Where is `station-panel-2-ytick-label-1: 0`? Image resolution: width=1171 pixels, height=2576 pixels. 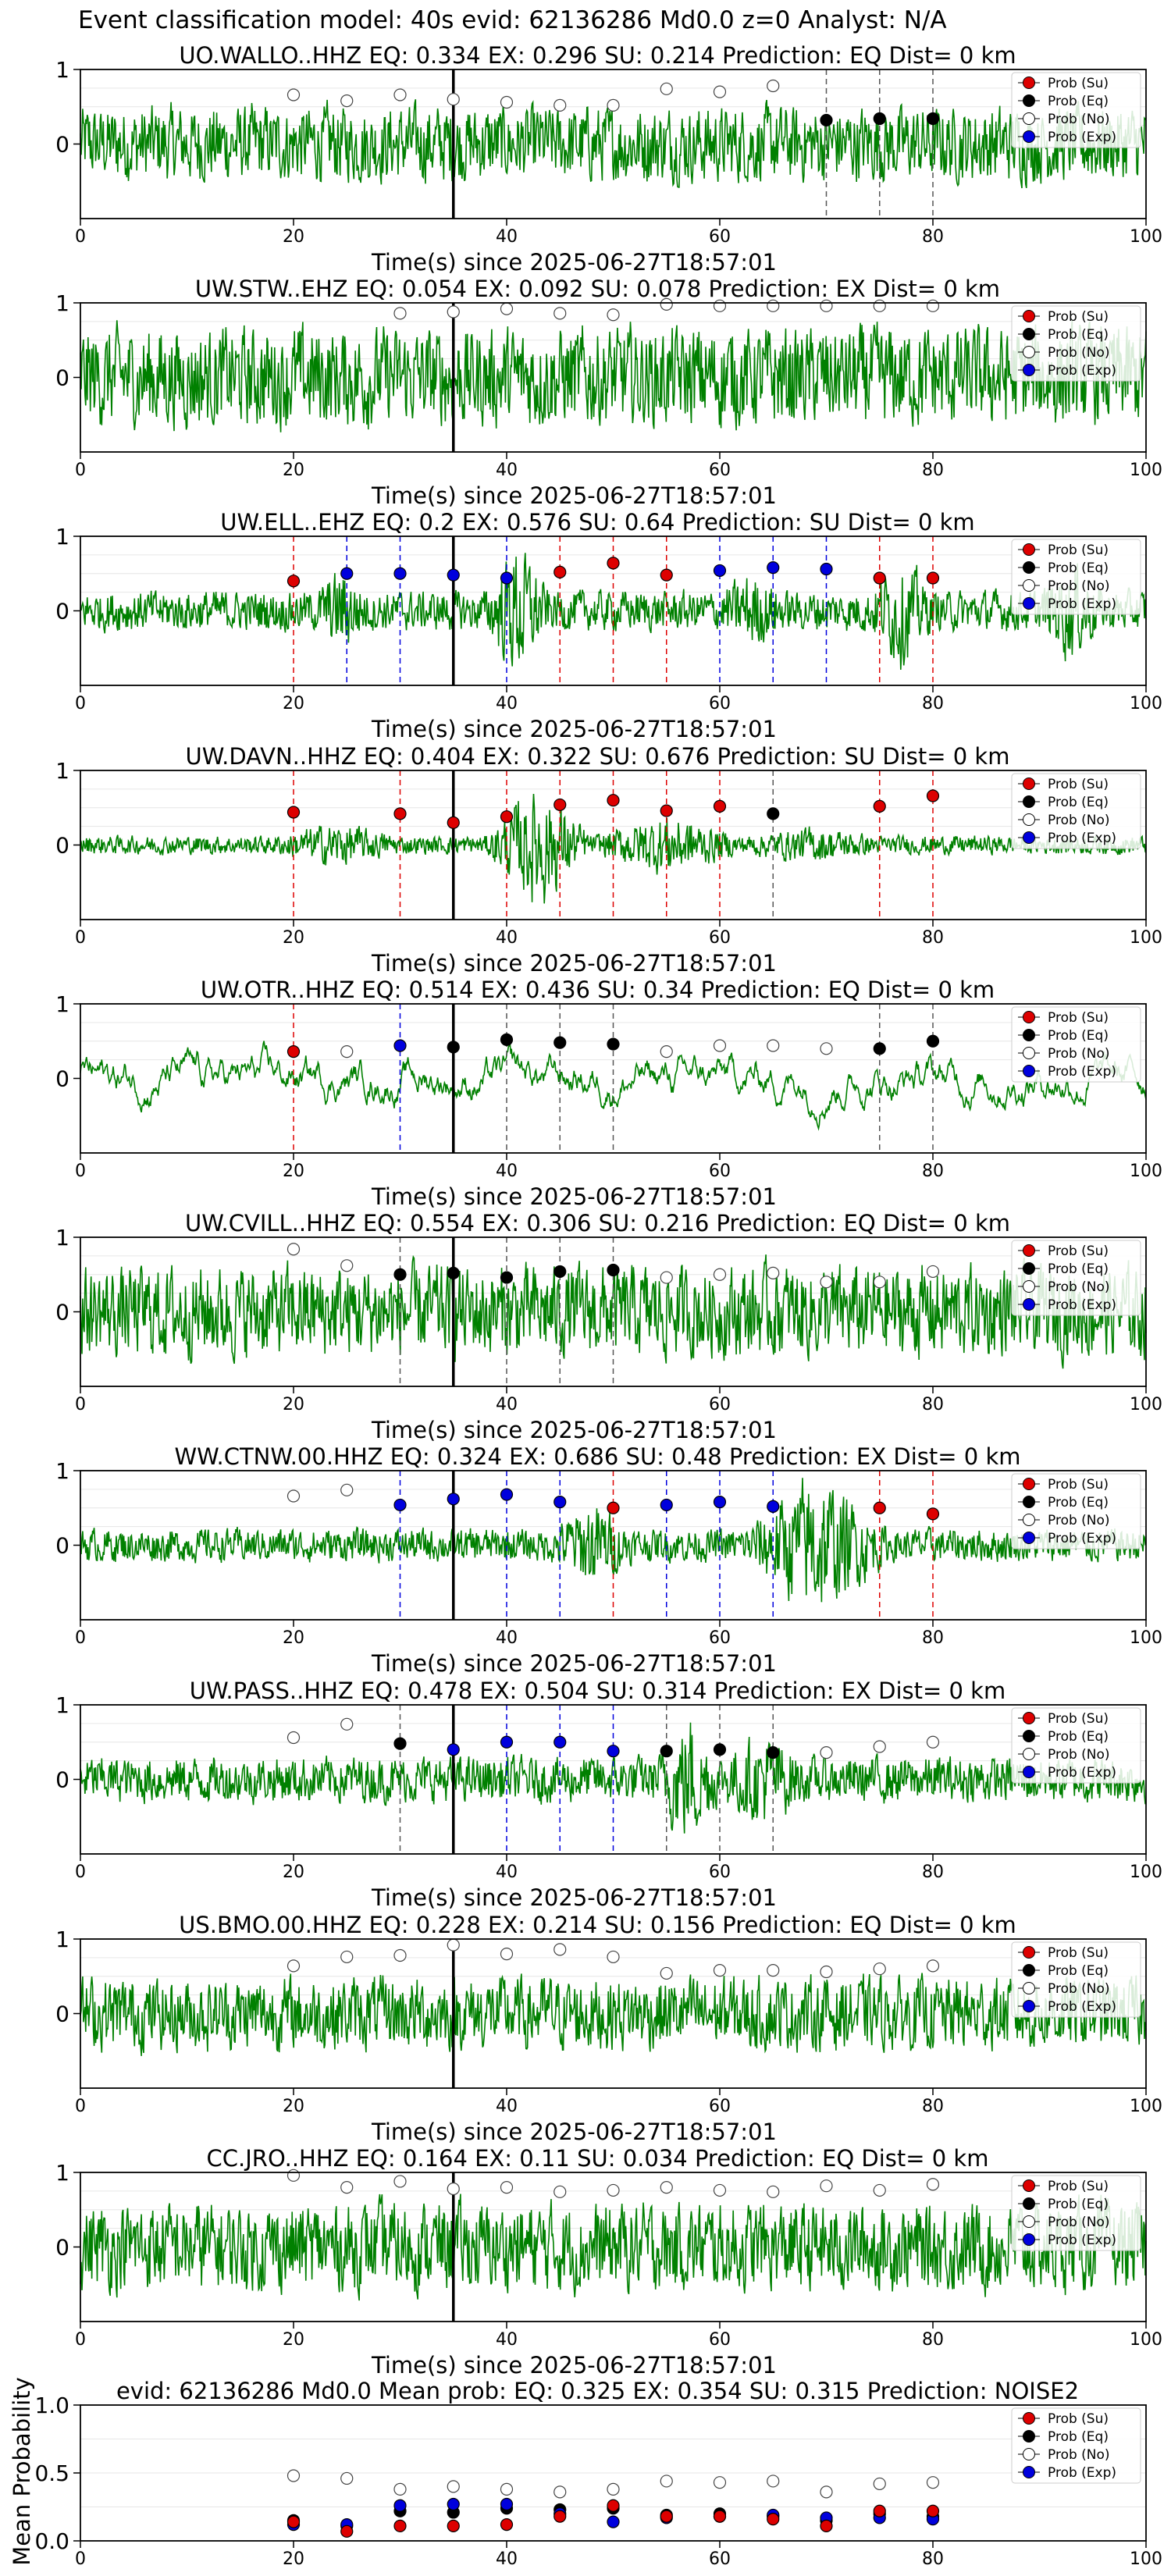 station-panel-2-ytick-label-1: 0 is located at coordinates (62, 378).